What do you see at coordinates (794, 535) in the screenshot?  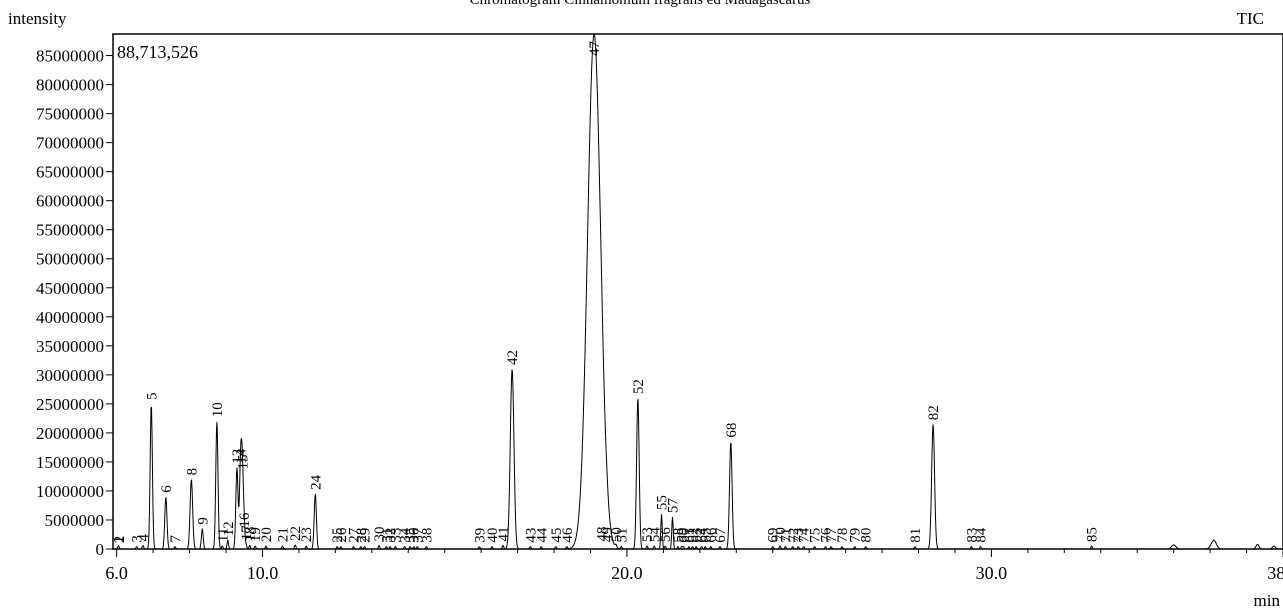 I see `peak-label: 72` at bounding box center [794, 535].